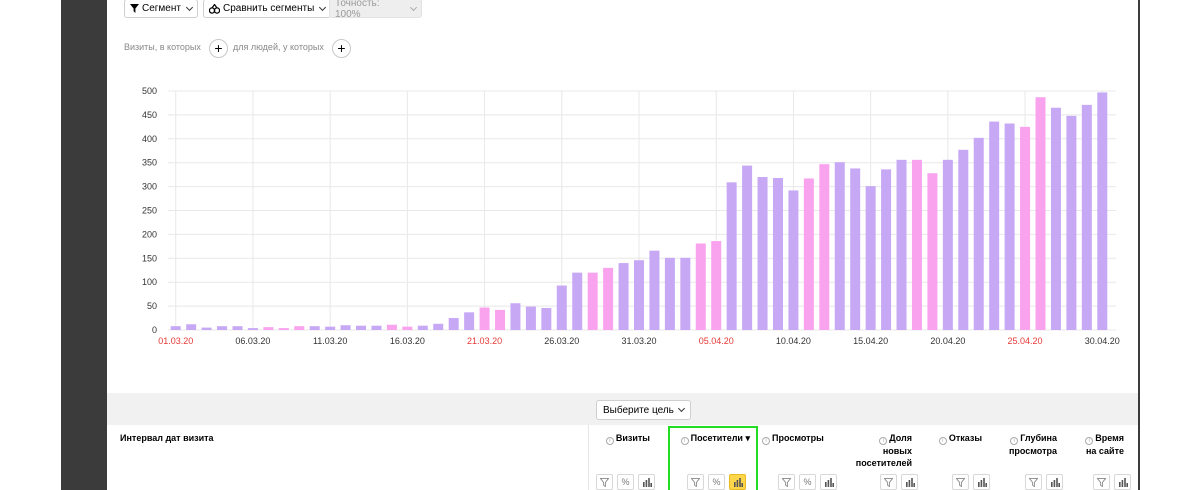  Describe the element at coordinates (161, 9) in the screenshot. I see `segment-button: Сегмент` at that location.